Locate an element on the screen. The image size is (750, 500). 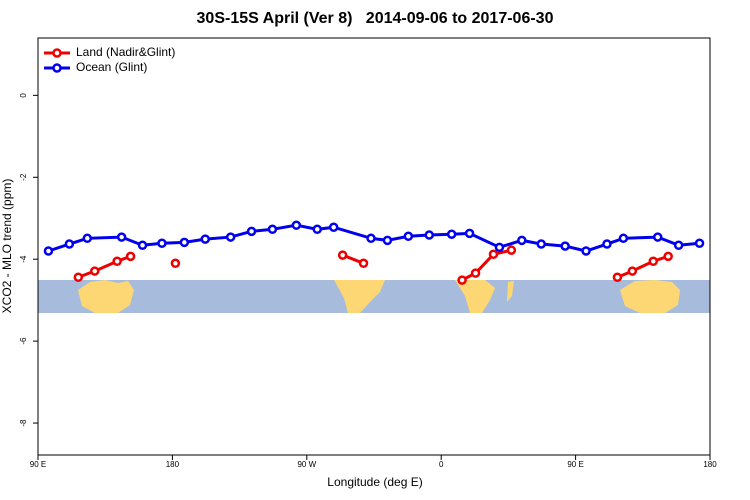
y-tick-label: -8 is located at coordinates (23, 423).